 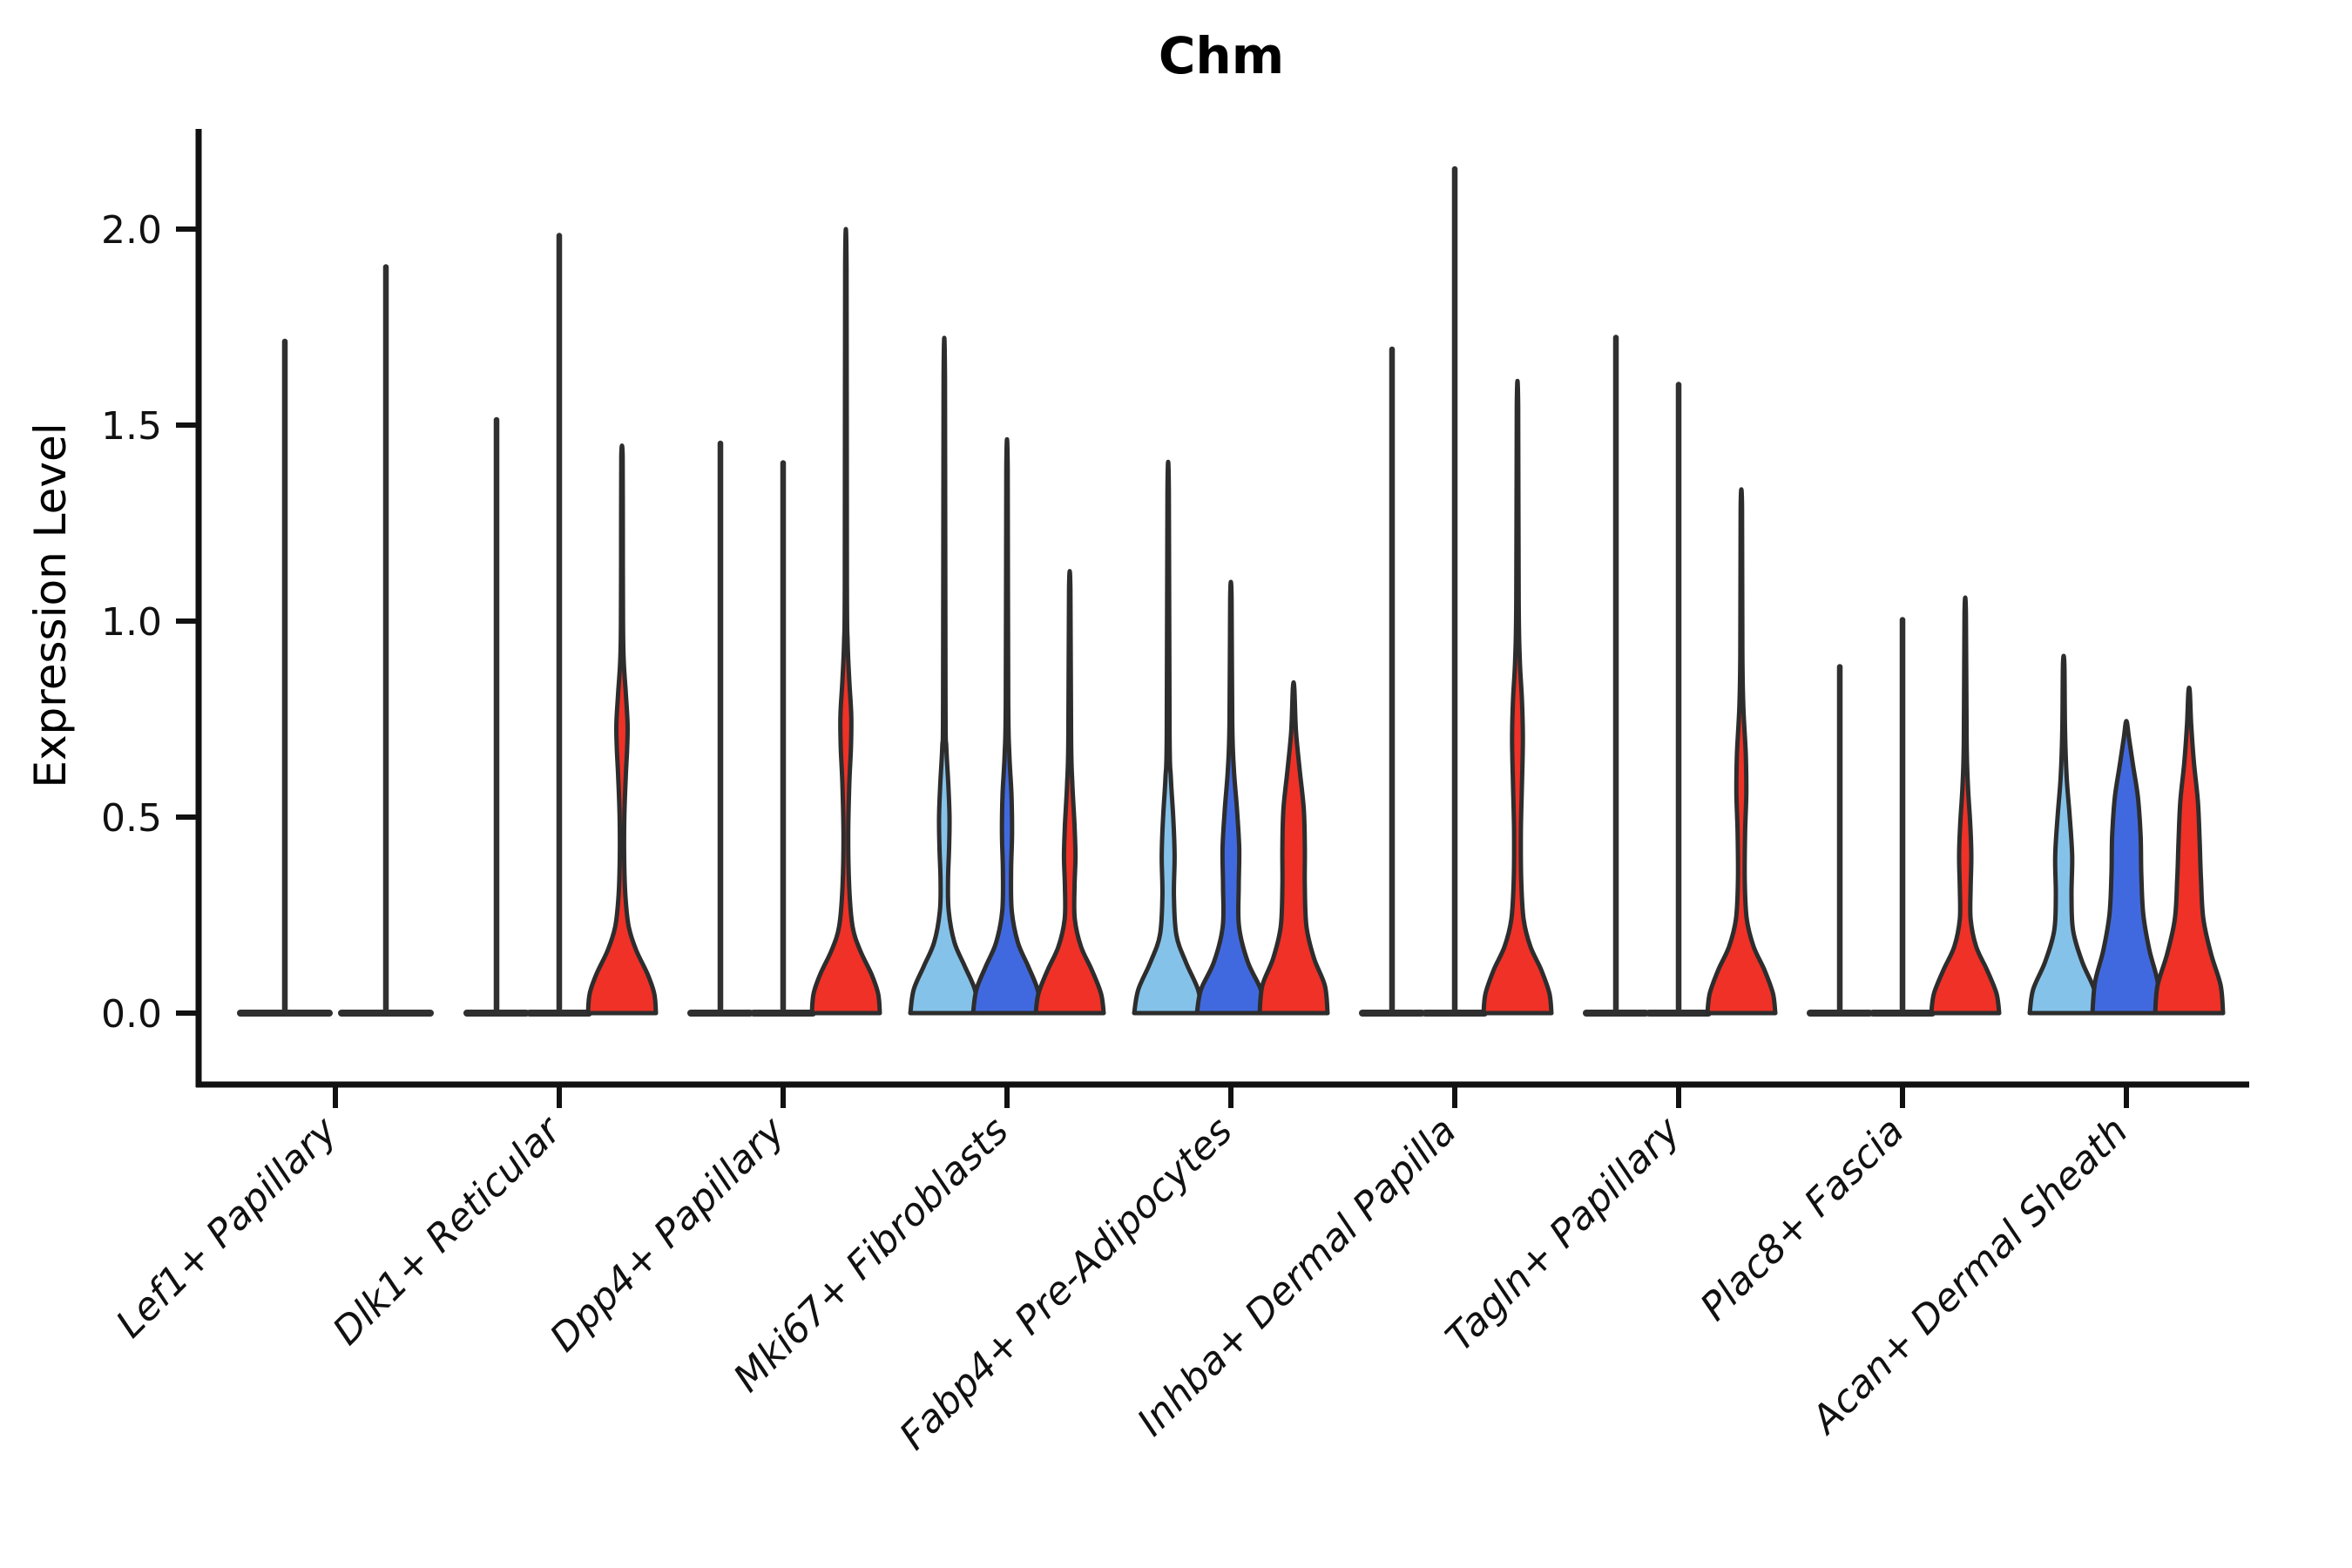 What do you see at coordinates (228, 1227) in the screenshot?
I see `x-tick-label-lef1-papillary: Lef1+ Papillary` at bounding box center [228, 1227].